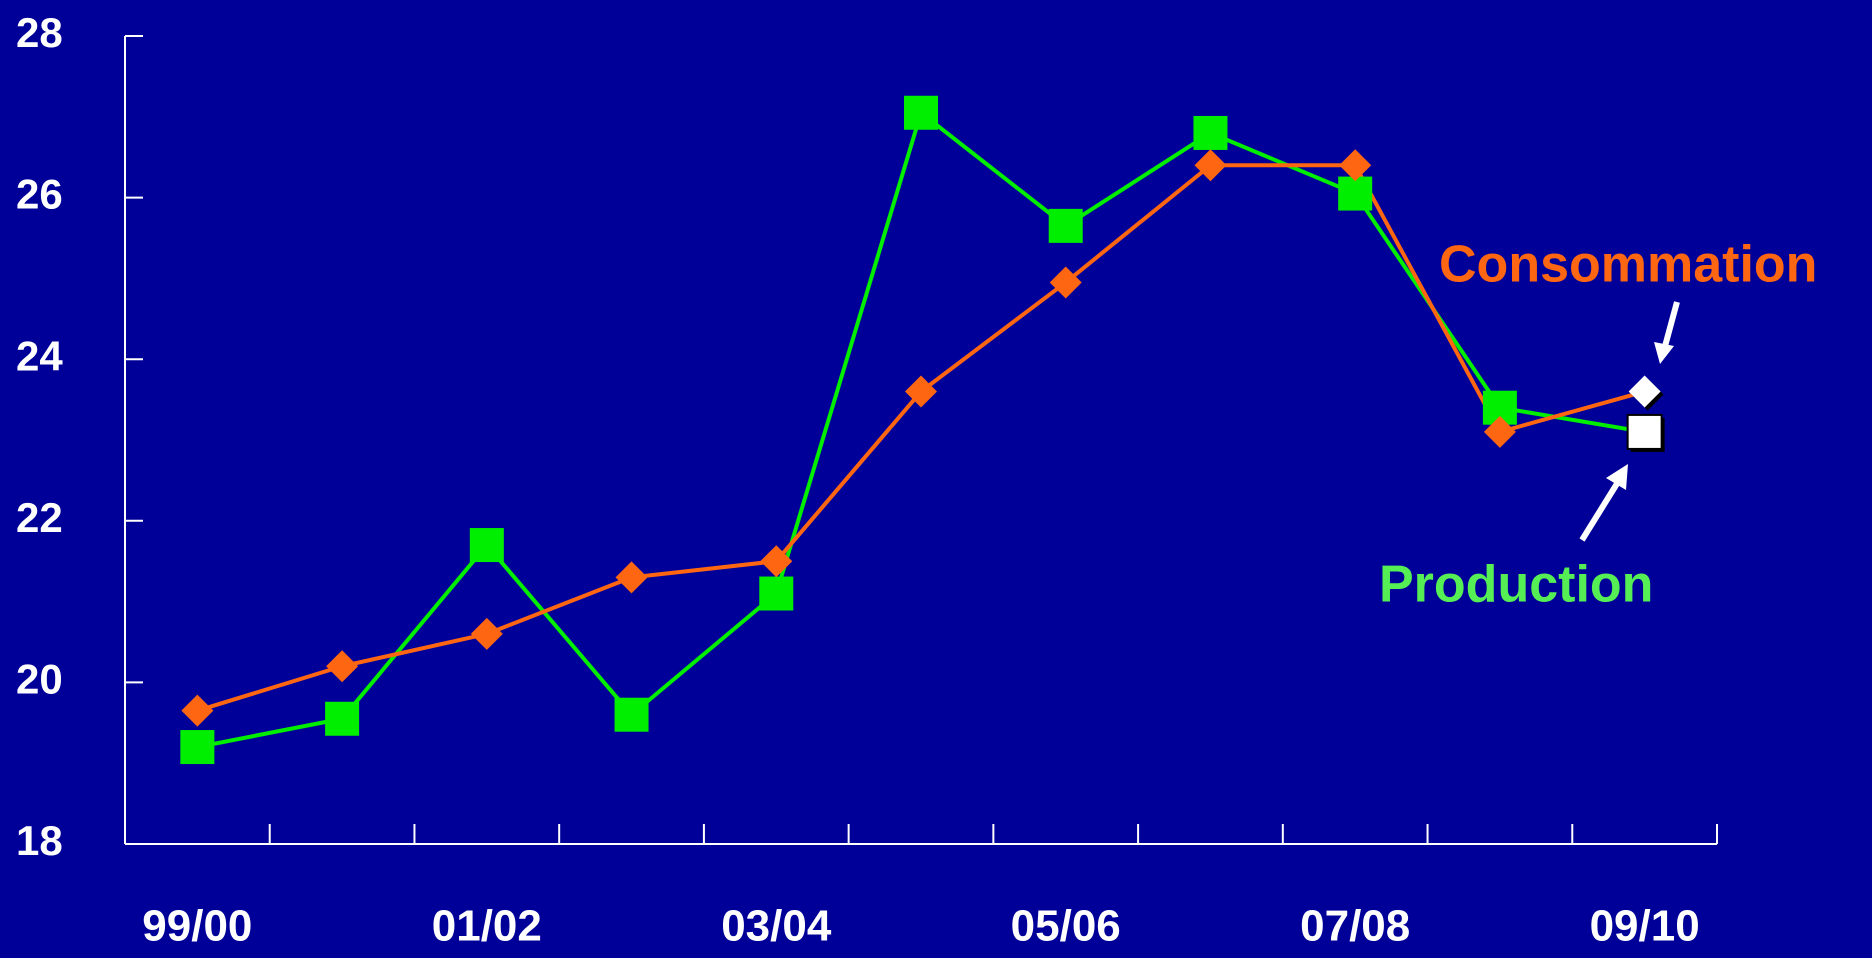 The image size is (1872, 958). What do you see at coordinates (1066, 926) in the screenshot?
I see `x-tick-label: 05/06` at bounding box center [1066, 926].